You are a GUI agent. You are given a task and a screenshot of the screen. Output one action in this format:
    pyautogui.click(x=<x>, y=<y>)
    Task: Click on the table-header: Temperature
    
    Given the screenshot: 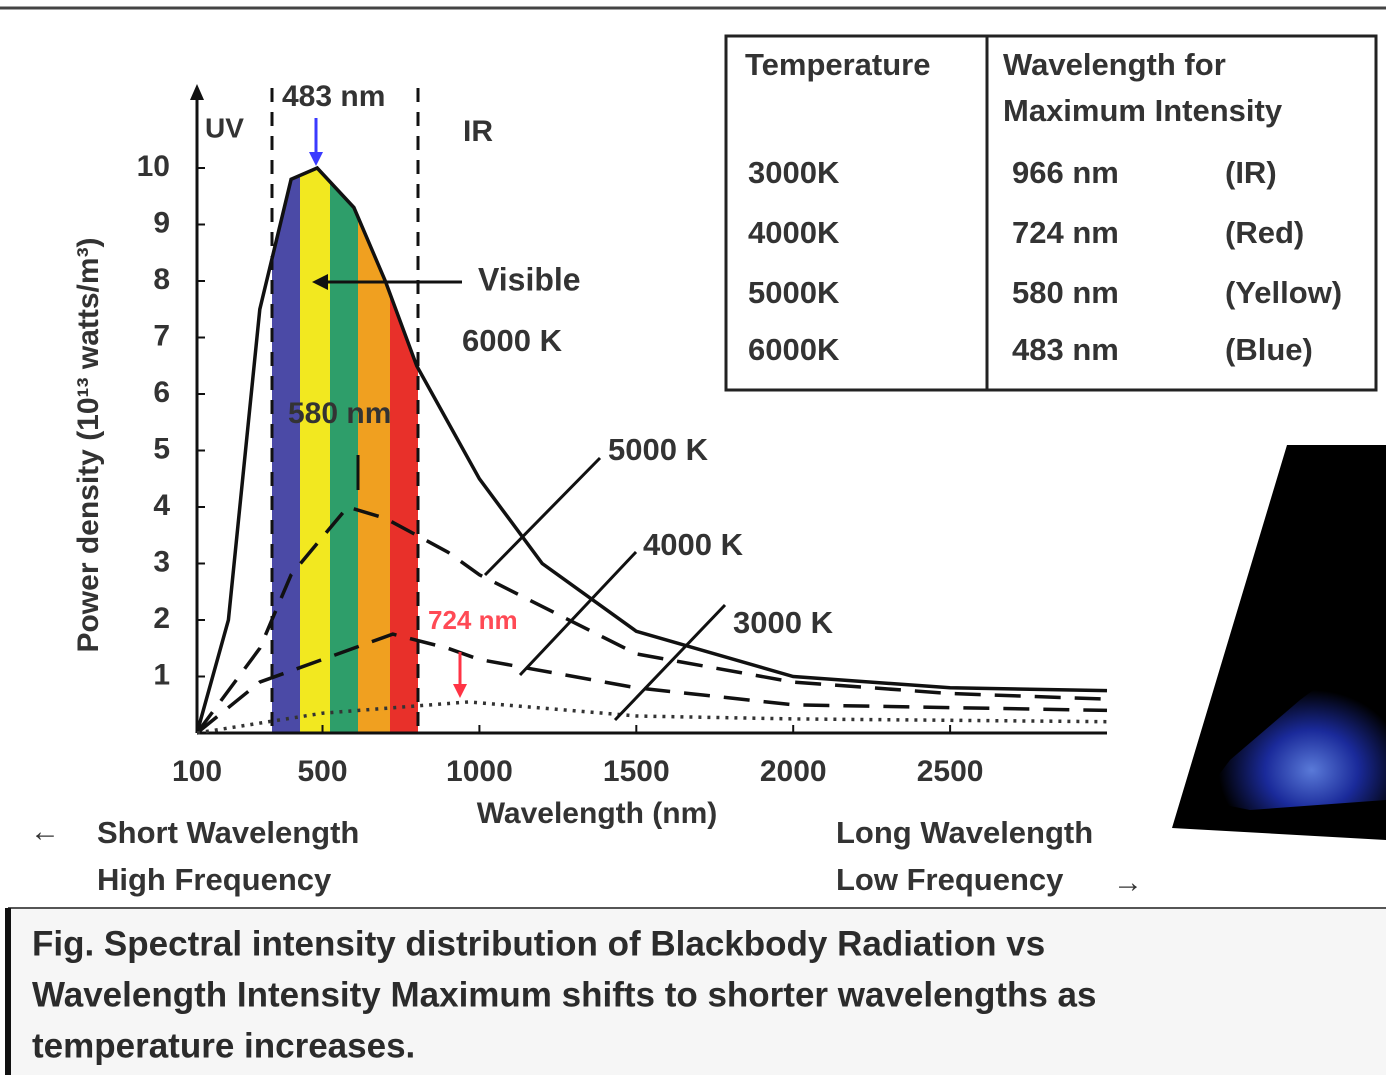 What is the action you would take?
    pyautogui.click(x=838, y=64)
    